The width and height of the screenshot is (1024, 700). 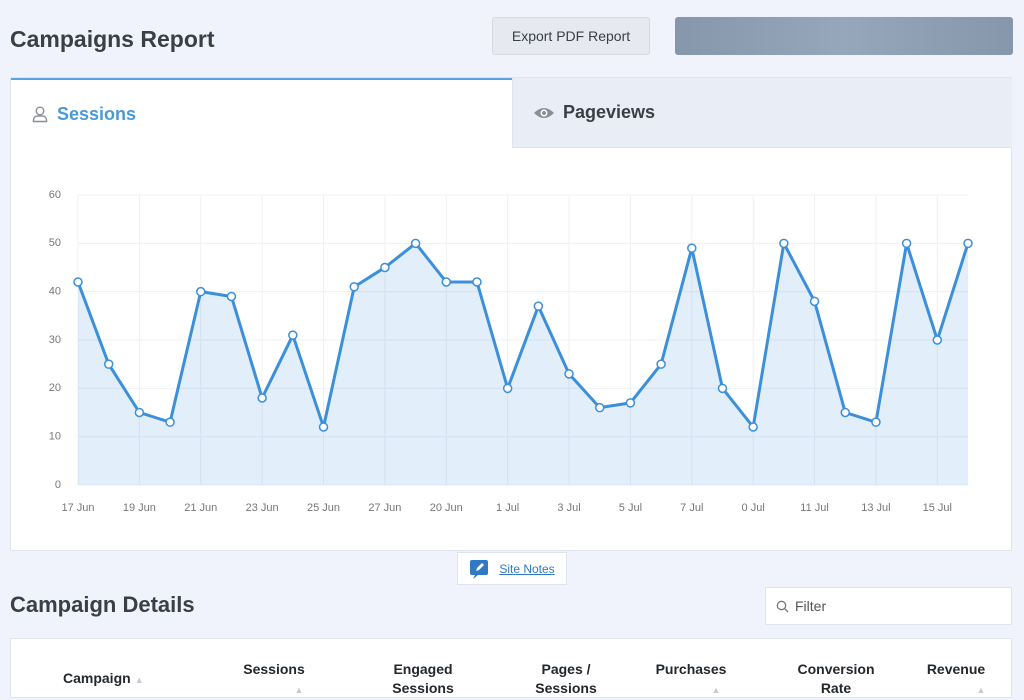 I want to click on x-tick-label: 5 Jul, so click(x=630, y=508).